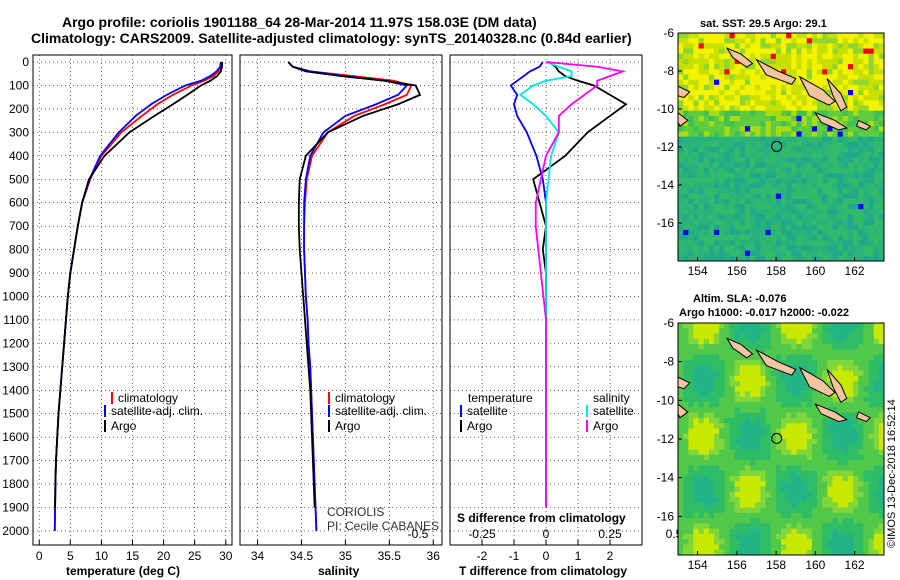 The image size is (900, 580). Describe the element at coordinates (164, 556) in the screenshot. I see `x-tick-label: 20` at that location.